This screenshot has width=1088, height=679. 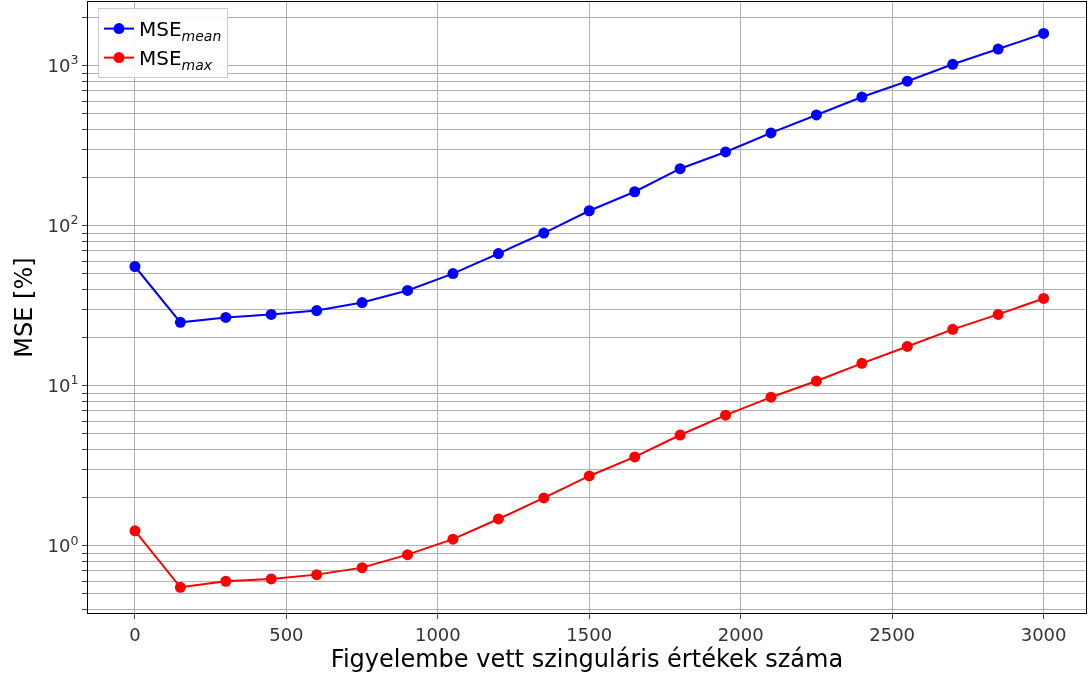 What do you see at coordinates (286, 634) in the screenshot?
I see `x-tick-label: 500` at bounding box center [286, 634].